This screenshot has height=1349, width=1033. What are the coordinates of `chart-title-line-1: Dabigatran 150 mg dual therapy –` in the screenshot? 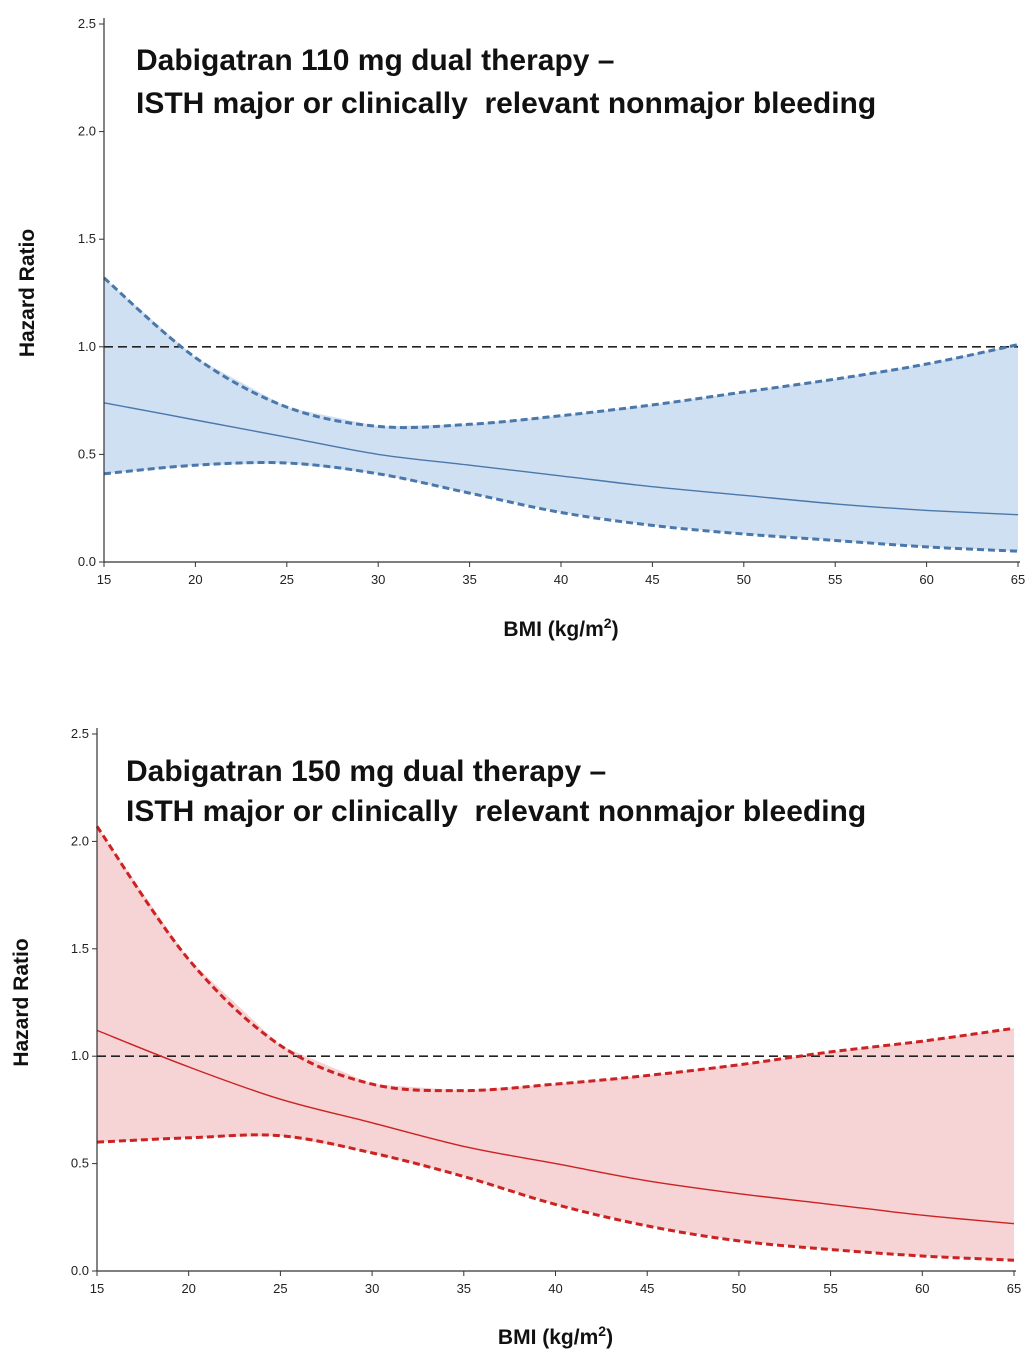 It's located at (366, 771).